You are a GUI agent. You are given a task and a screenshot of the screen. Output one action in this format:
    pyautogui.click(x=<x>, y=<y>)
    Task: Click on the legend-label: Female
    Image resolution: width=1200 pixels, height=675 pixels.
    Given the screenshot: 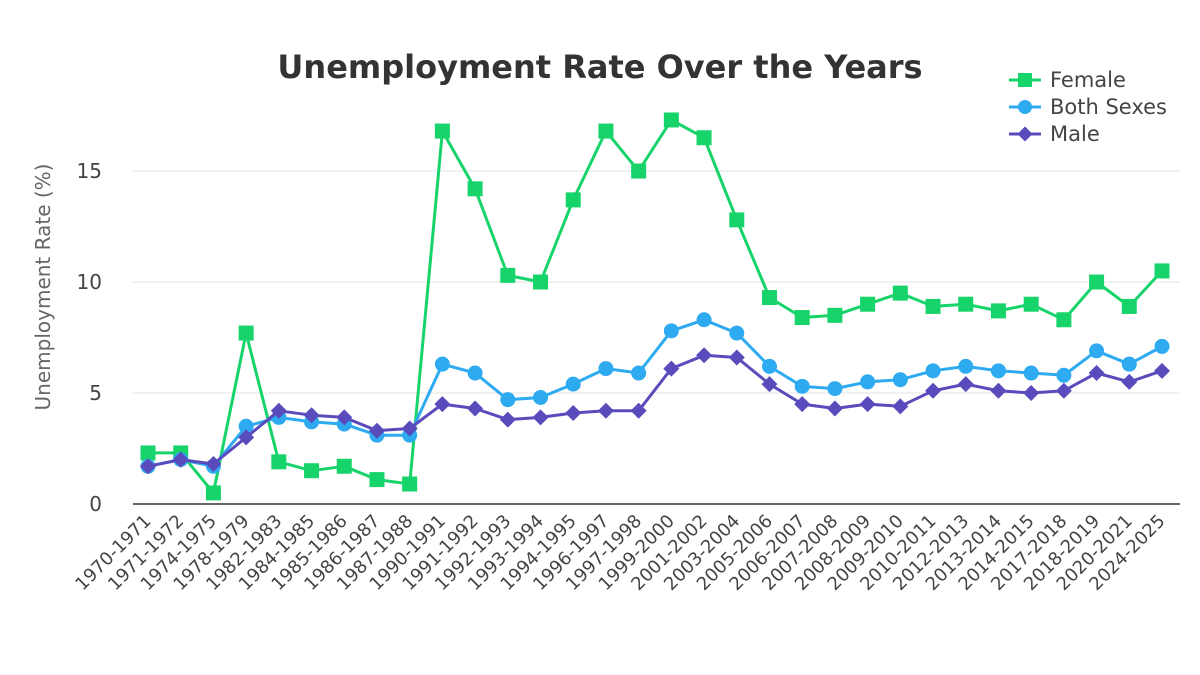 What is the action you would take?
    pyautogui.click(x=1088, y=80)
    